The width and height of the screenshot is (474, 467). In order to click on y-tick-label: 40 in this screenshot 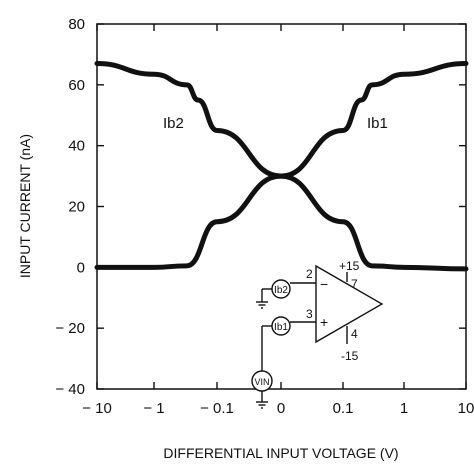, I will do `click(76, 146)`.